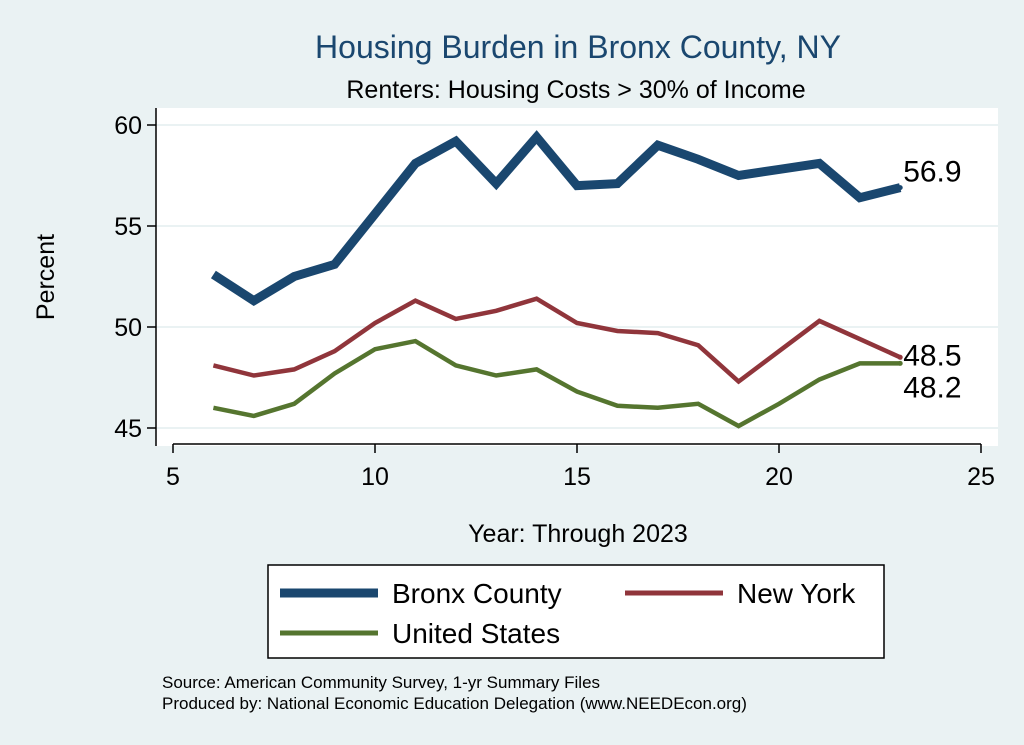  I want to click on legend: Bronx County New York United States, so click(576, 611).